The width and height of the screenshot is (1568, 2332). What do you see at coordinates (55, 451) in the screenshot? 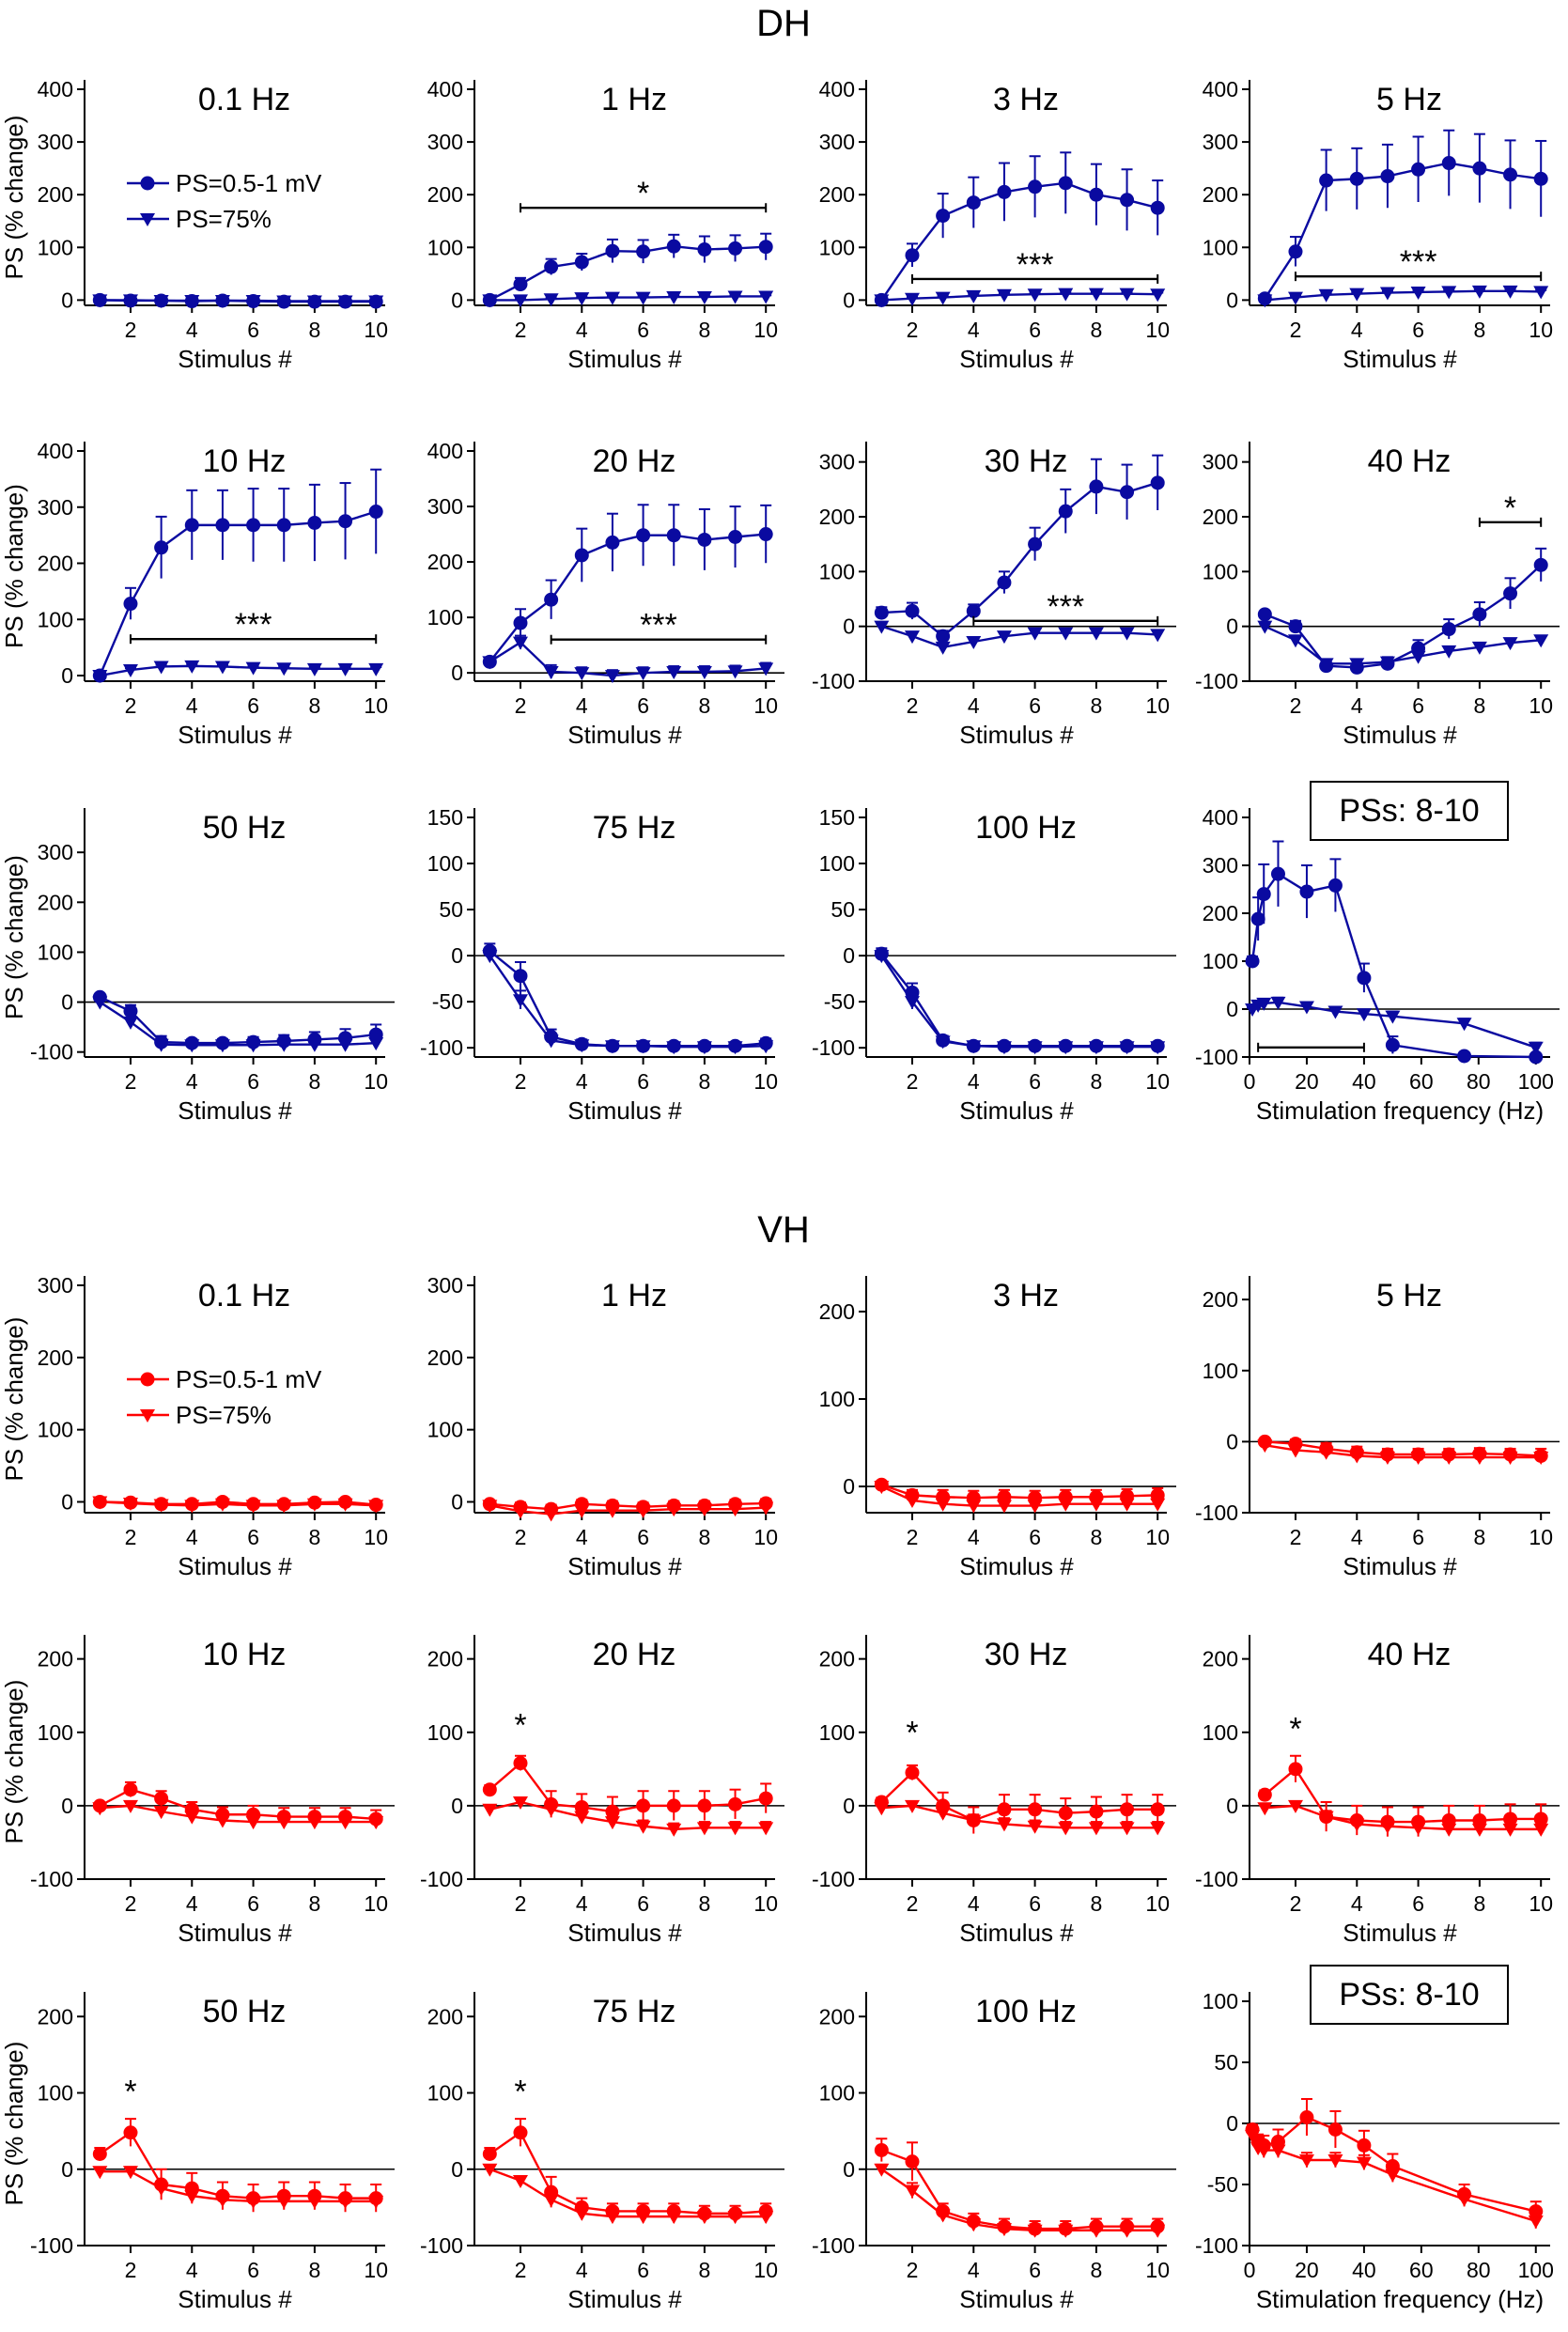
I see `y-tick-label: 400` at bounding box center [55, 451].